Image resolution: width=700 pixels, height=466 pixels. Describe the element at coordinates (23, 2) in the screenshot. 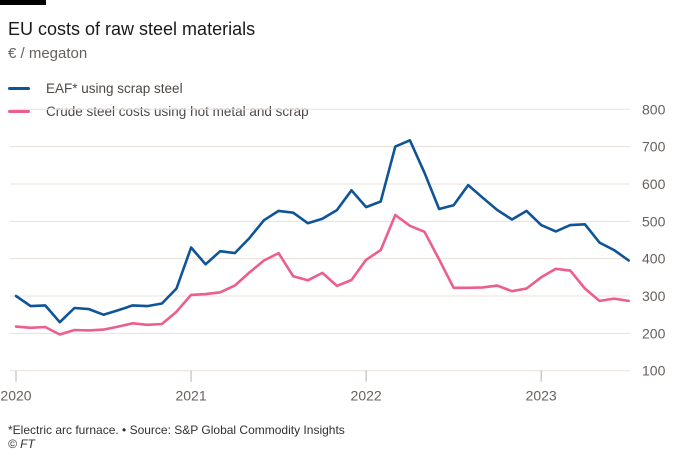

I see `ft-top-bar` at that location.